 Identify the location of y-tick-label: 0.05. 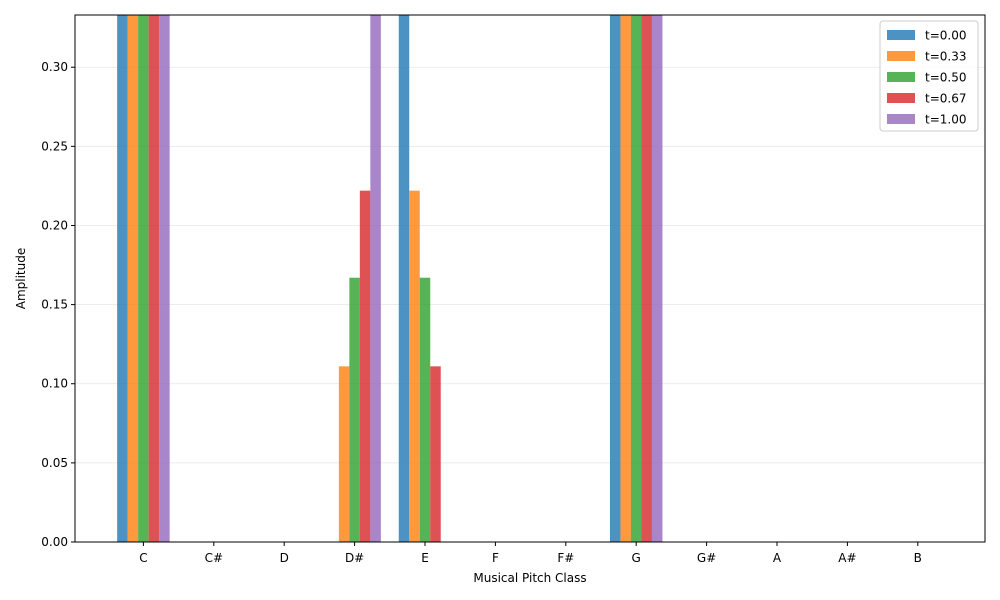
(54, 463).